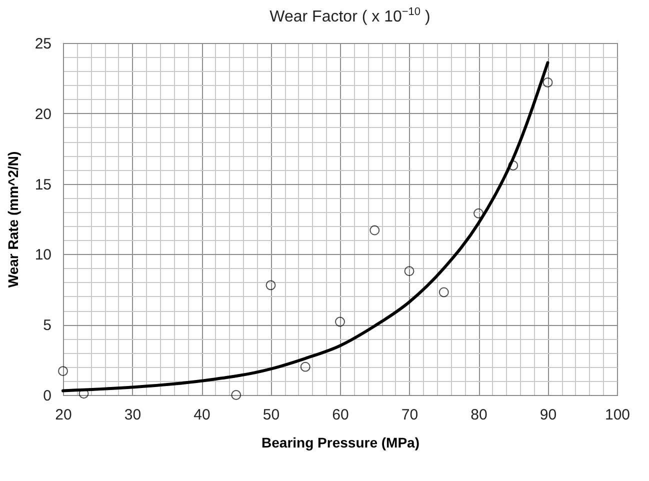  What do you see at coordinates (202, 415) in the screenshot?
I see `x-tick-label: 40` at bounding box center [202, 415].